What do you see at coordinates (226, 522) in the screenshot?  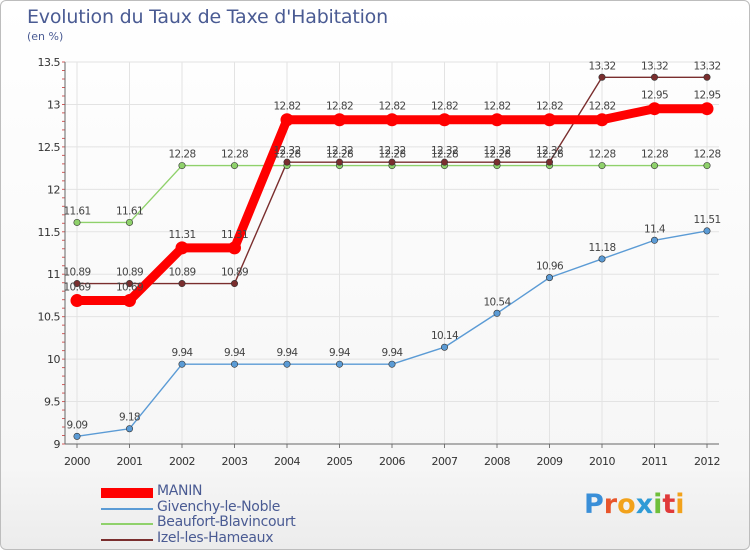 I see `legend-label: Beaufort-Blavincourt` at bounding box center [226, 522].